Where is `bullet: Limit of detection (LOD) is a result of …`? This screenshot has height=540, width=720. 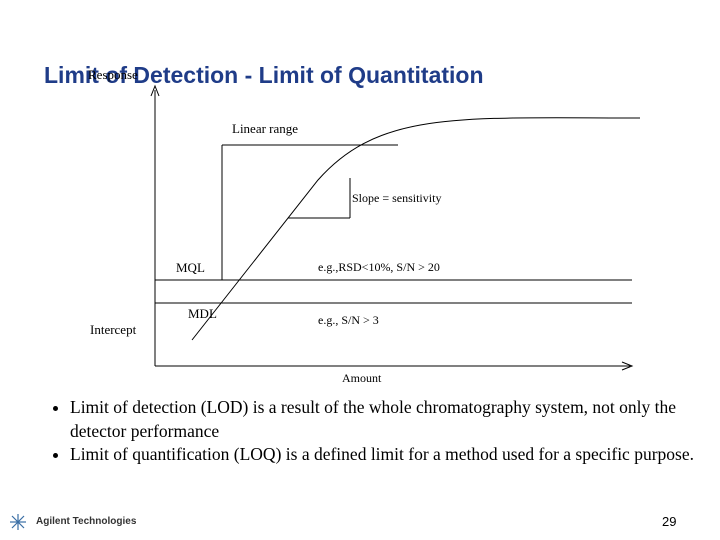 bullet: Limit of detection (LOD) is a result of … is located at coordinates (390, 419).